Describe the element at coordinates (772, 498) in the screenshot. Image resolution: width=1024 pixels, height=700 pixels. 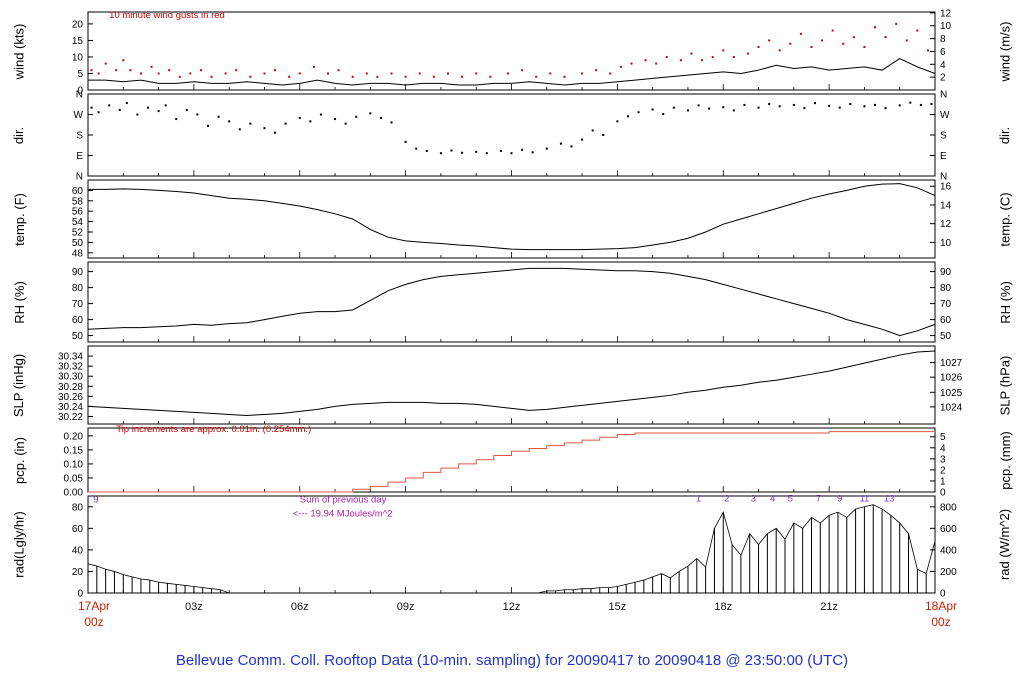
I see `annotation-text: 4` at that location.